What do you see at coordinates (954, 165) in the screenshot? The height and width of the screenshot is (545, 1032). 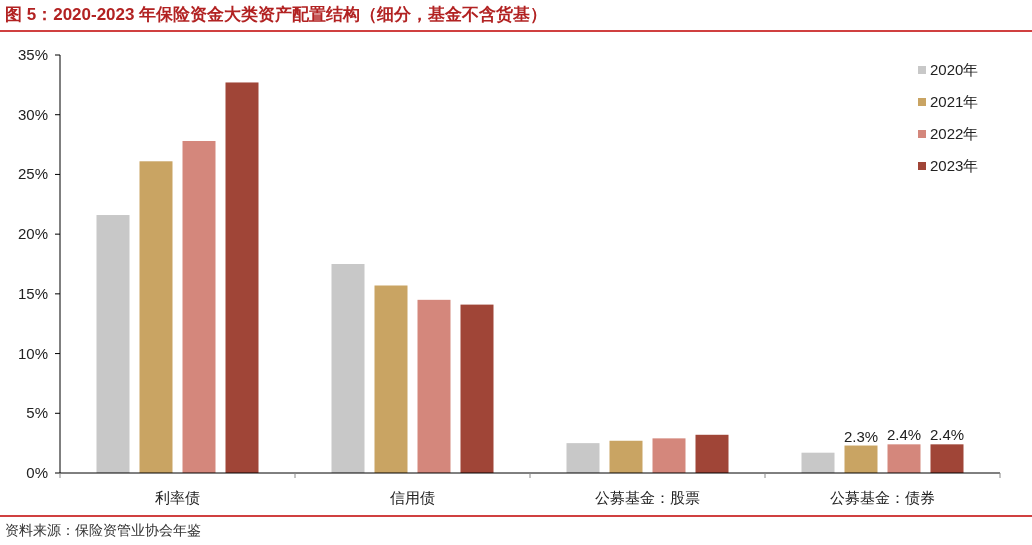 I see `legend-label: 2023年` at bounding box center [954, 165].